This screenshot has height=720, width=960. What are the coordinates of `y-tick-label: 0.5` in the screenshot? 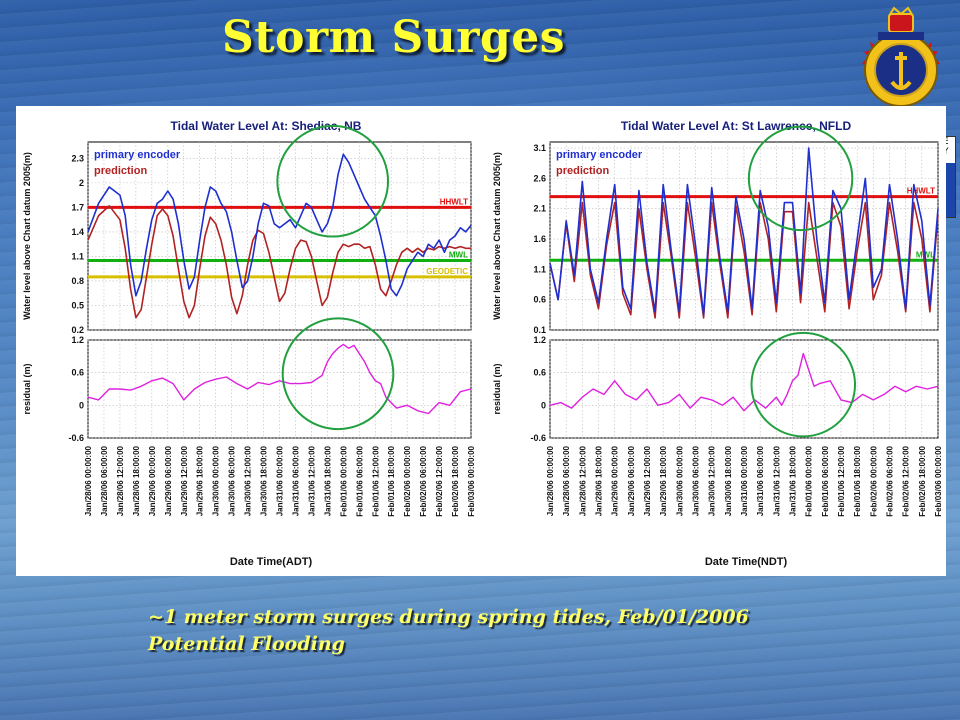 It's located at (77, 305).